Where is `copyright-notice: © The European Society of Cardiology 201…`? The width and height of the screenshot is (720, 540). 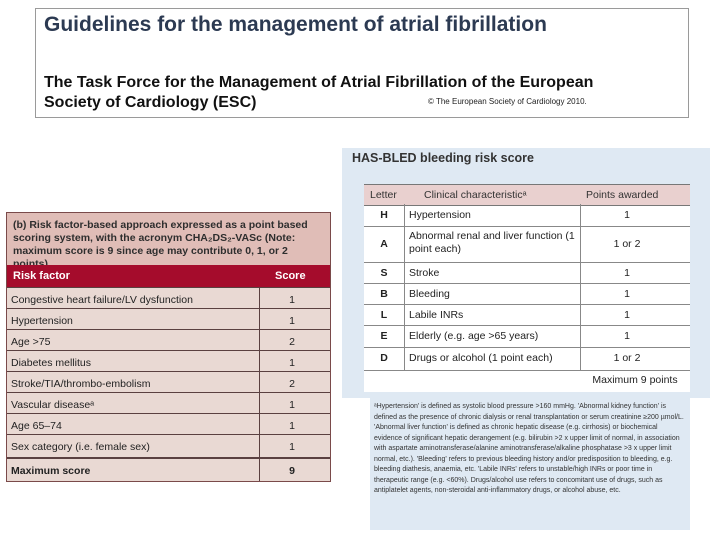
copyright-notice: © The European Society of Cardiology 201… is located at coordinates (507, 101).